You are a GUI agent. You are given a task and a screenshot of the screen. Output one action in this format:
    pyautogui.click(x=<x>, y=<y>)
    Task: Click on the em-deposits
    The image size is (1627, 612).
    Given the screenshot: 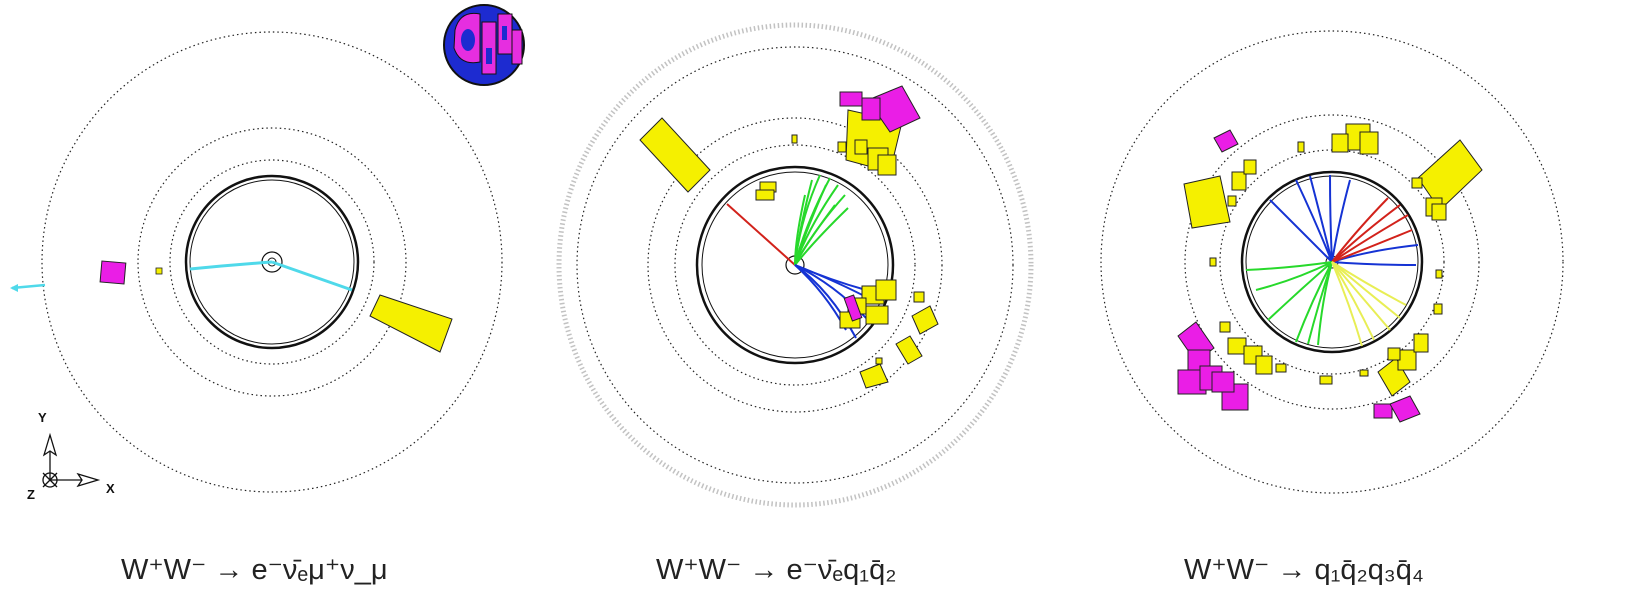 What is the action you would take?
    pyautogui.click(x=1299, y=276)
    